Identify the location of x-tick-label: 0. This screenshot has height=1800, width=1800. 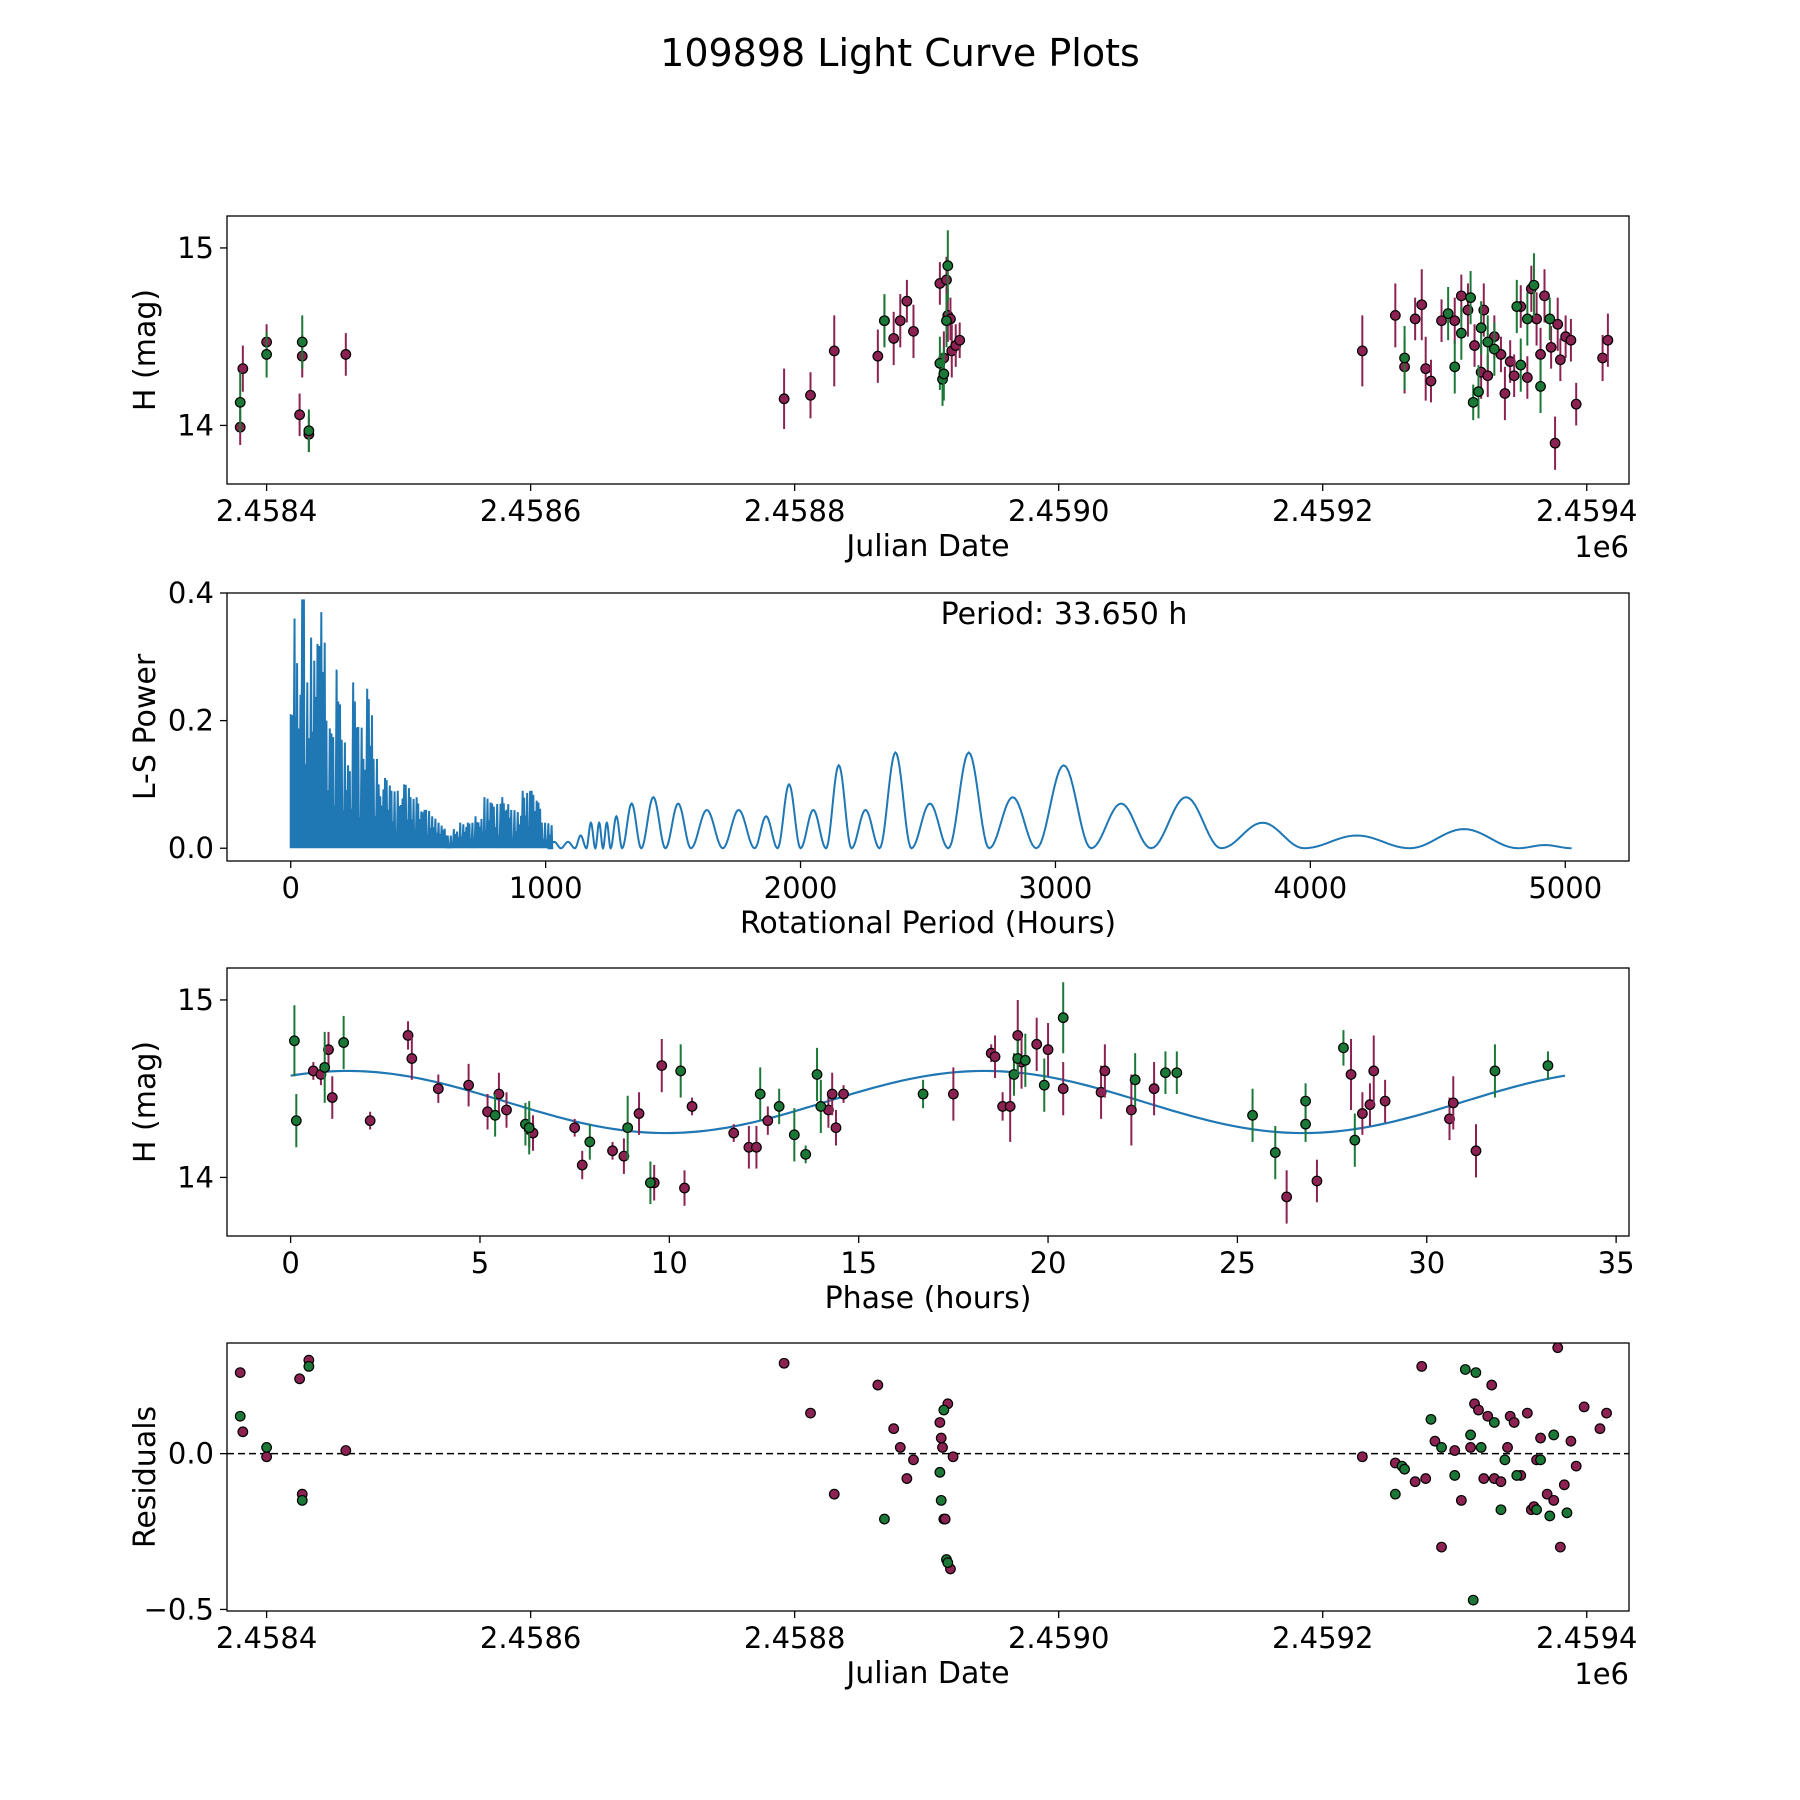
(291, 888).